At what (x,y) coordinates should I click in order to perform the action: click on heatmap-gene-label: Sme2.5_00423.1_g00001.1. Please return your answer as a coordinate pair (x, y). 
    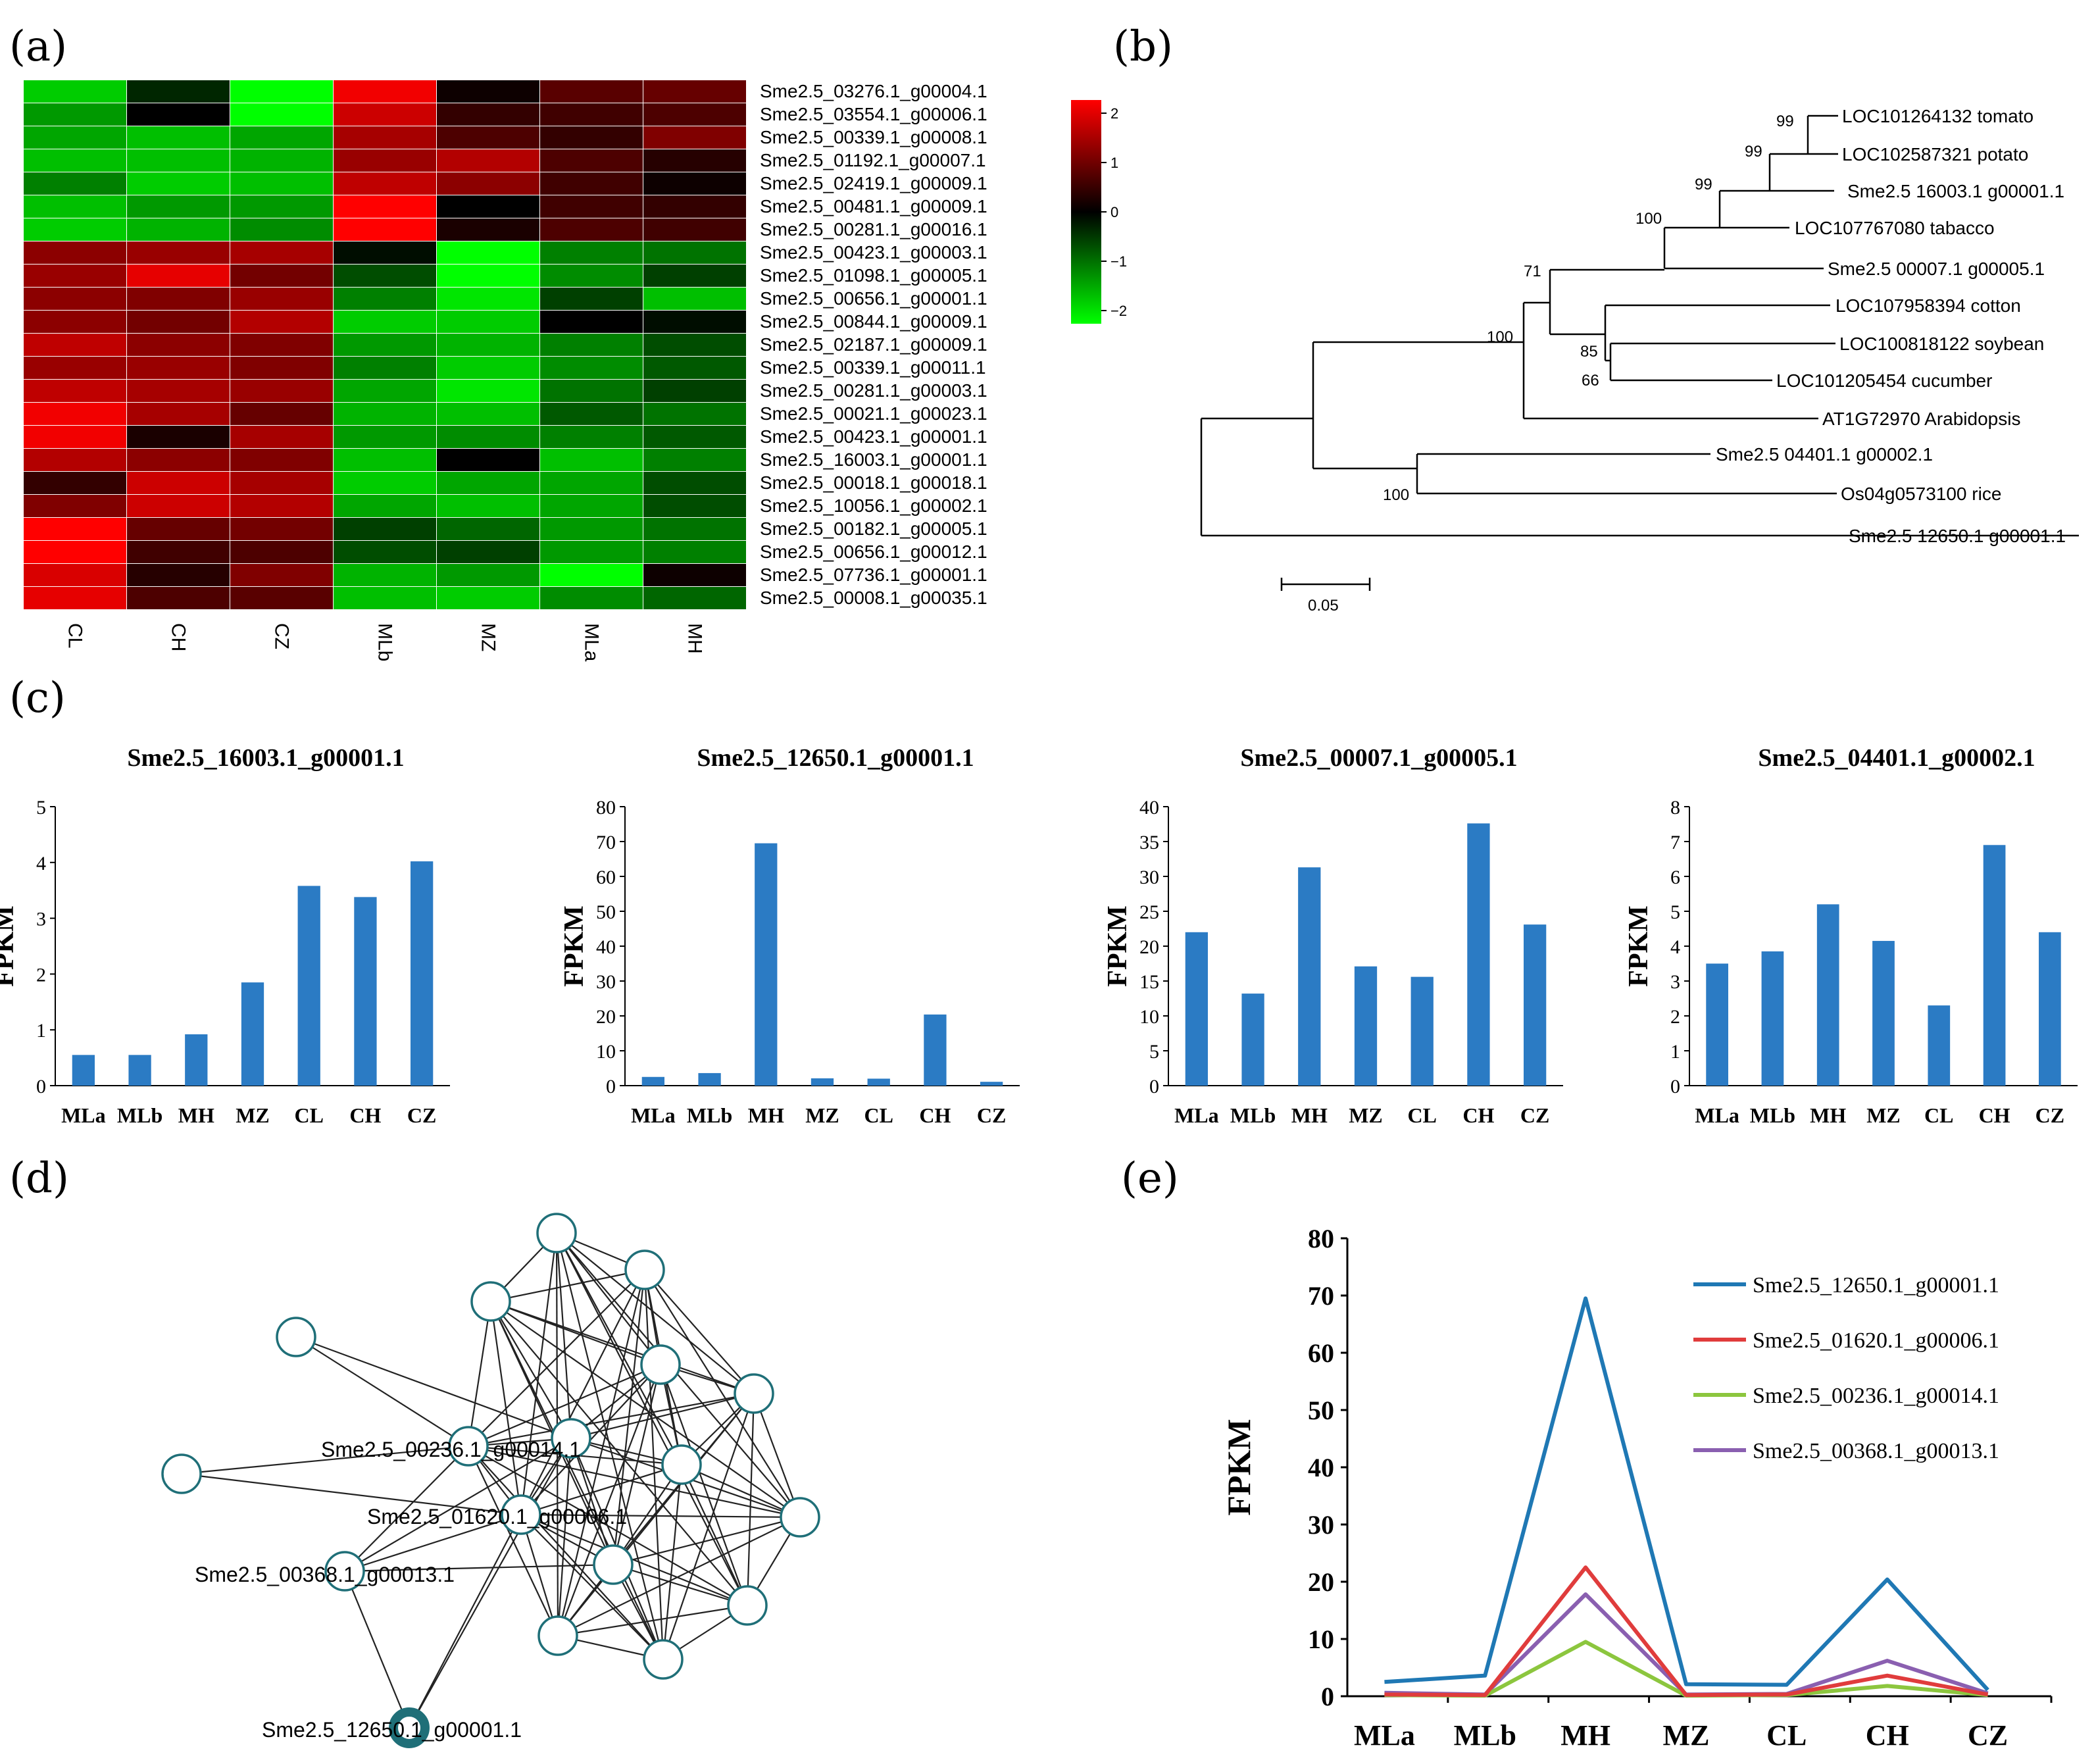
    Looking at the image, I should click on (873, 436).